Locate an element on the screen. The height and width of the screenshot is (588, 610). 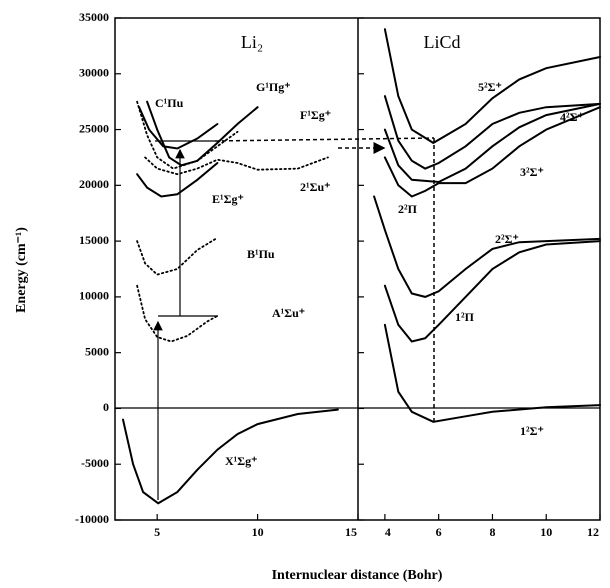
state-label: 2²Σ⁺ is located at coordinates (507, 239).